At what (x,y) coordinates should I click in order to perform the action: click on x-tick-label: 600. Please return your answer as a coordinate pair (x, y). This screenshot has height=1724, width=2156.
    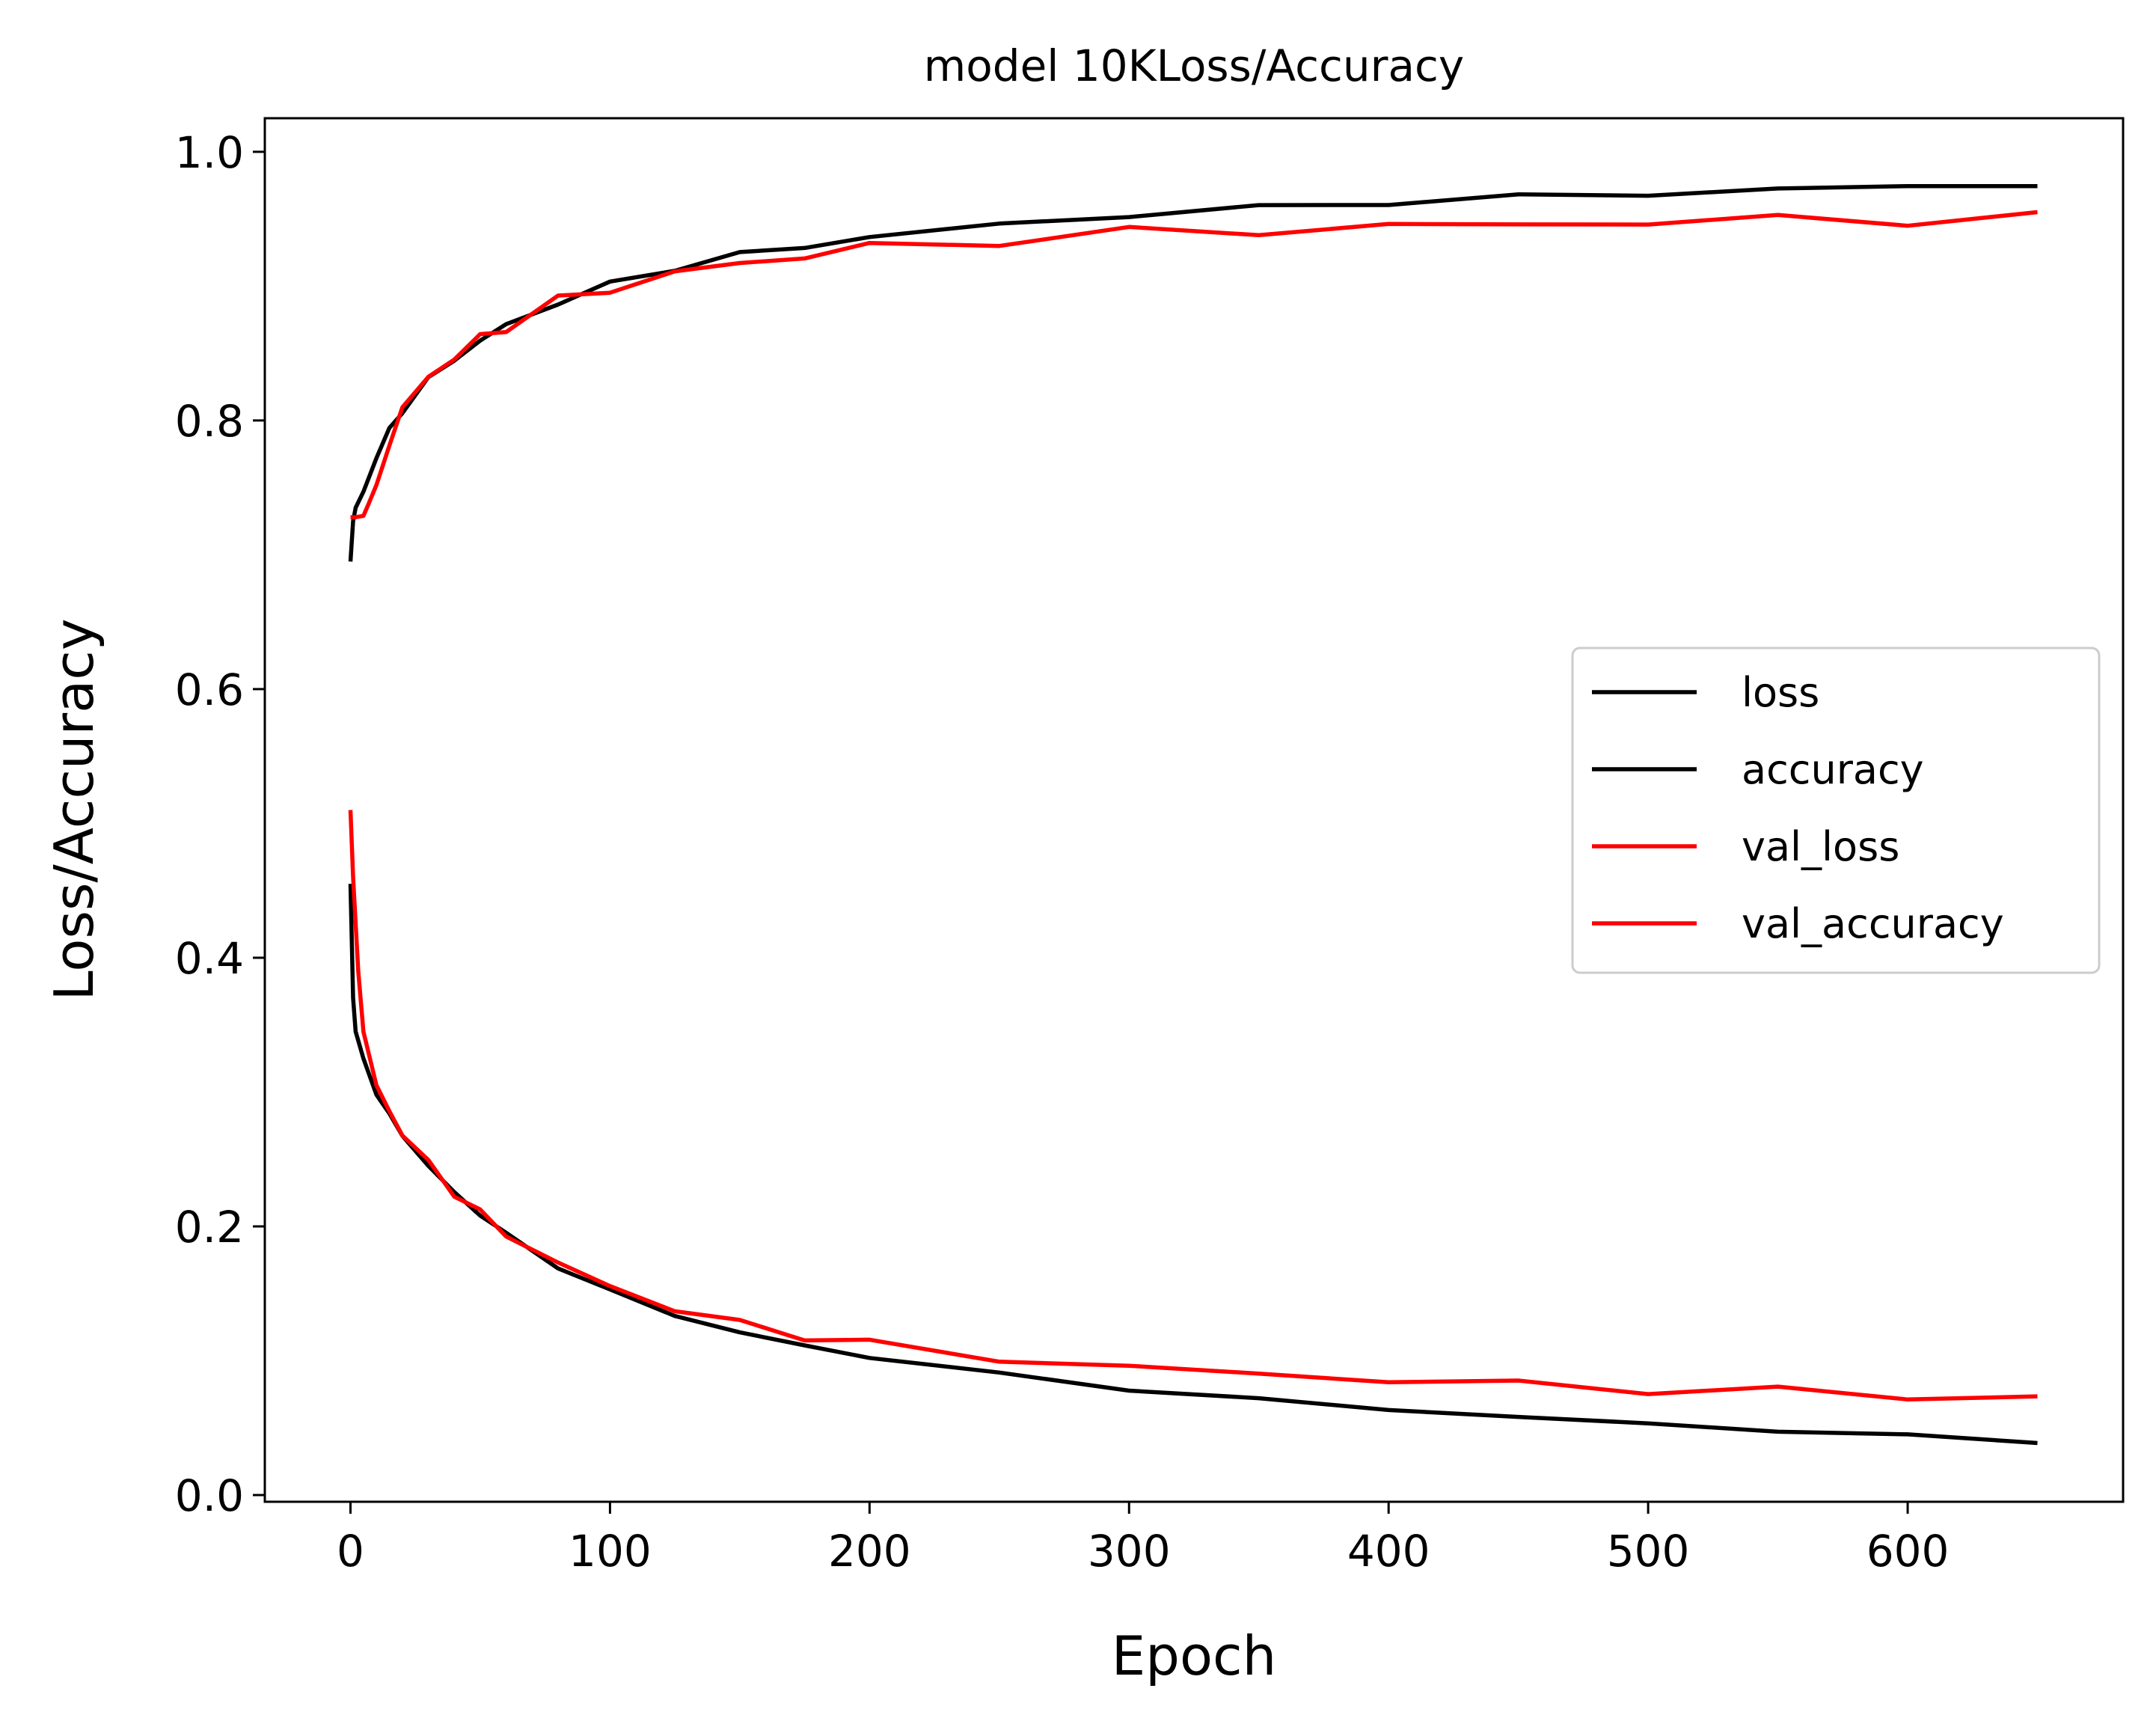
    Looking at the image, I should click on (1908, 1551).